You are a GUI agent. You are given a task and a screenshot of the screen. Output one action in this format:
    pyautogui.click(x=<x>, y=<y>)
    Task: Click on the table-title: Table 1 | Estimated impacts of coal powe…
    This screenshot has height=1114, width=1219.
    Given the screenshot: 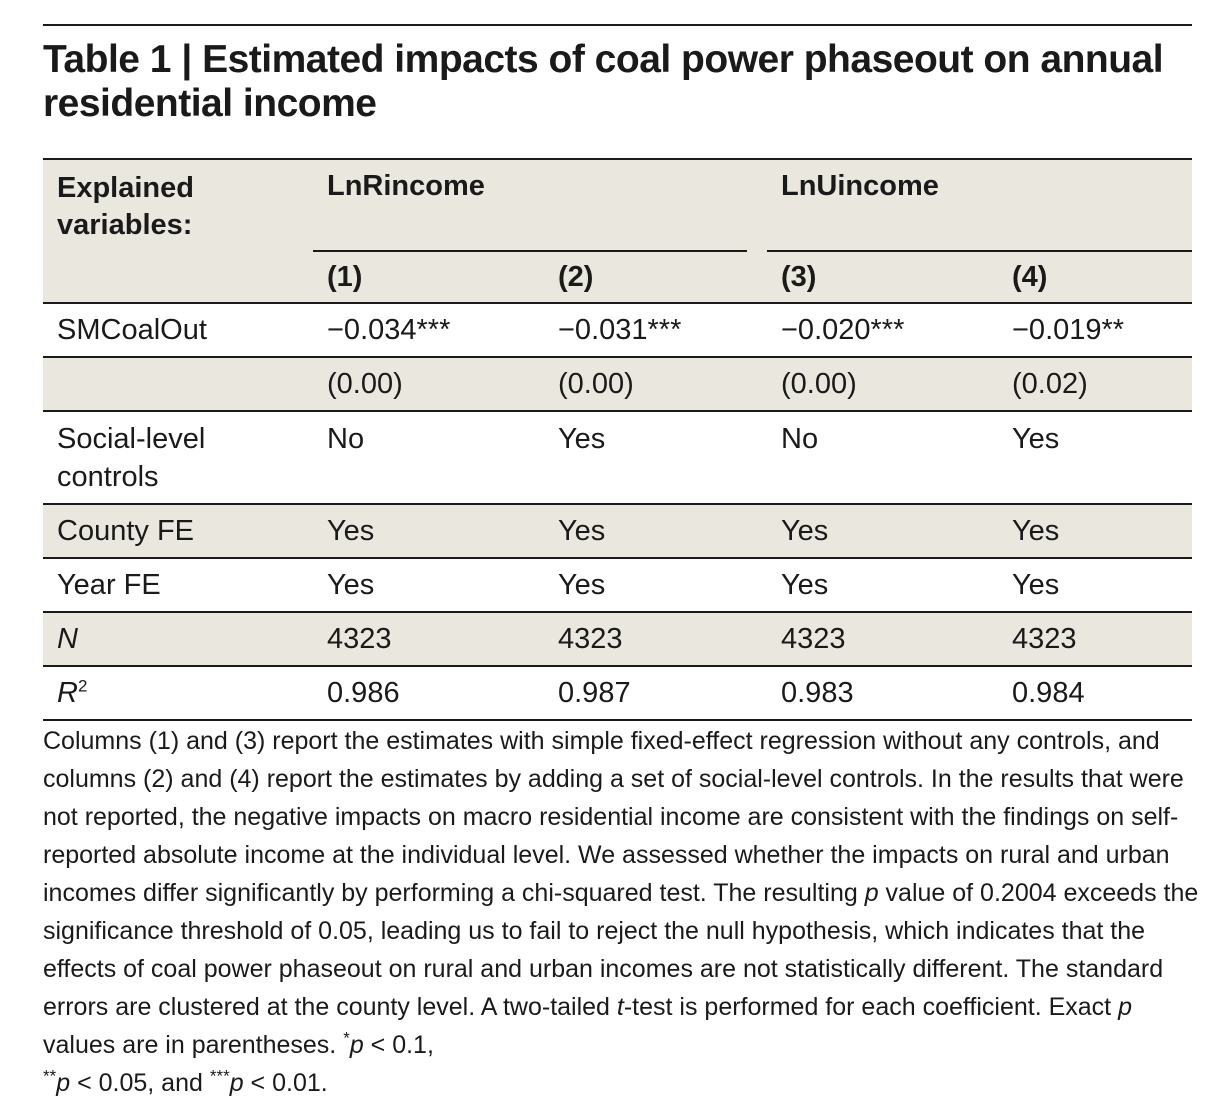 What is the action you would take?
    pyautogui.click(x=603, y=81)
    